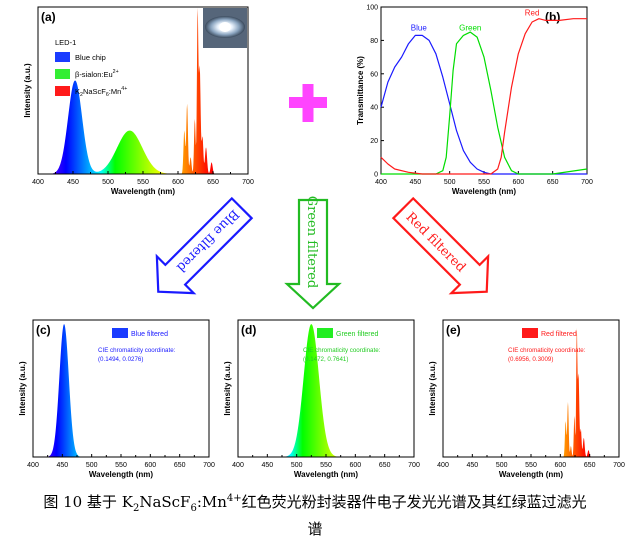 The image size is (630, 540). What do you see at coordinates (143, 191) in the screenshot?
I see `x-axis-label-a: Wavelength (nm)` at bounding box center [143, 191].